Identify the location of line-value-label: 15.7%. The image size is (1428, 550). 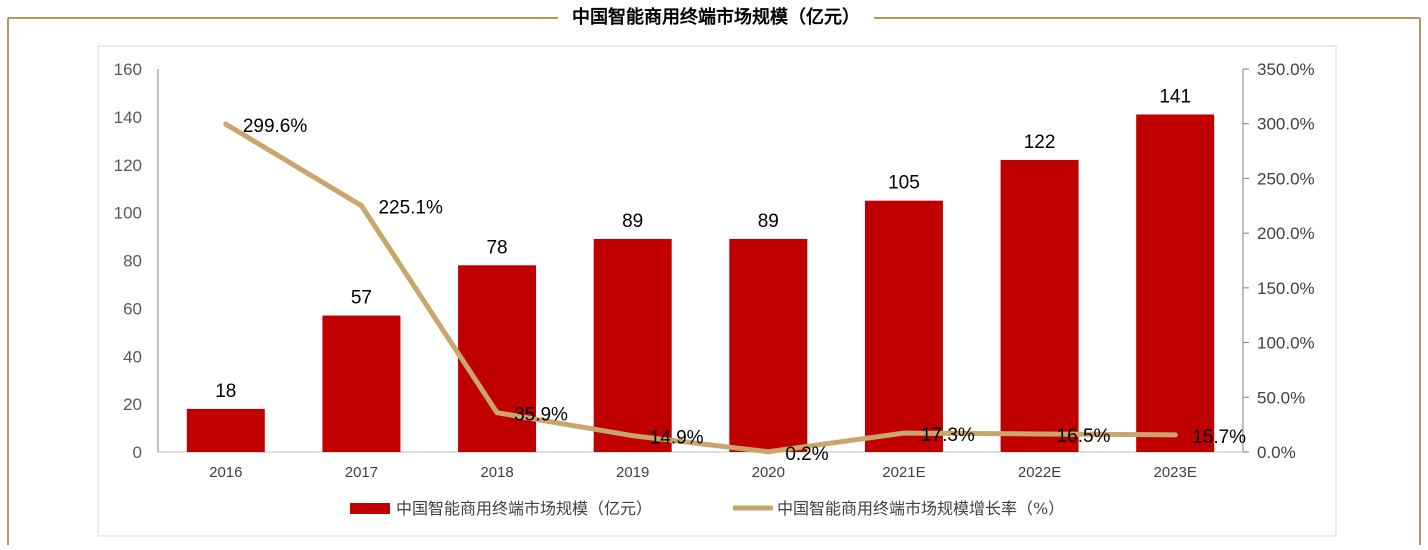
(1219, 437).